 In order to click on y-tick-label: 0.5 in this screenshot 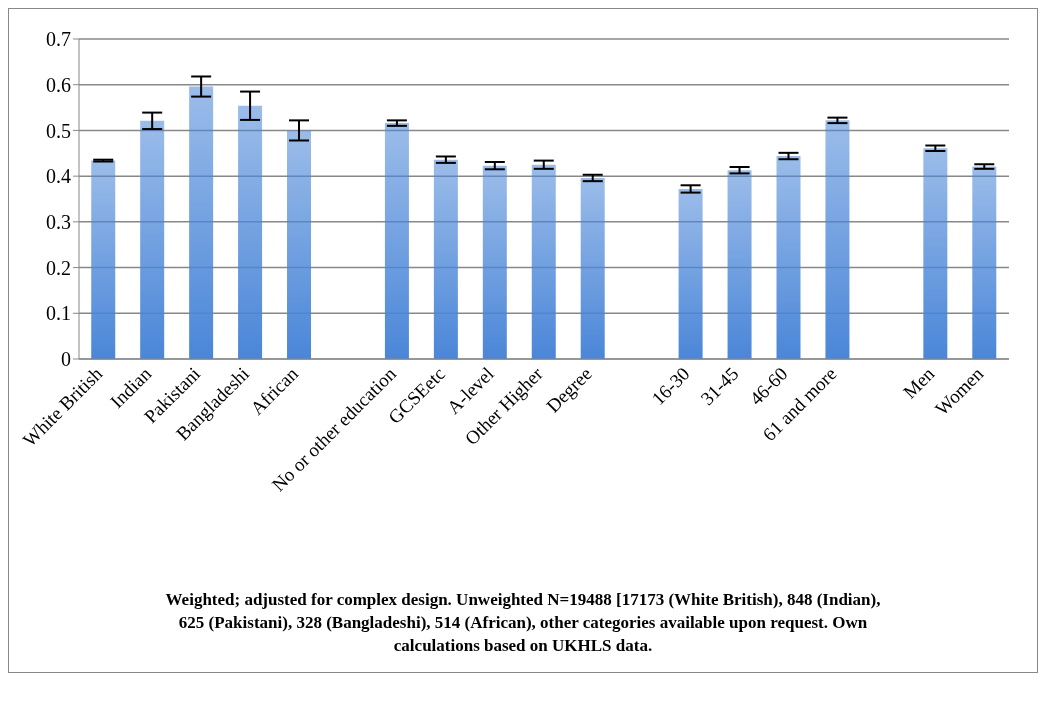, I will do `click(58, 130)`.